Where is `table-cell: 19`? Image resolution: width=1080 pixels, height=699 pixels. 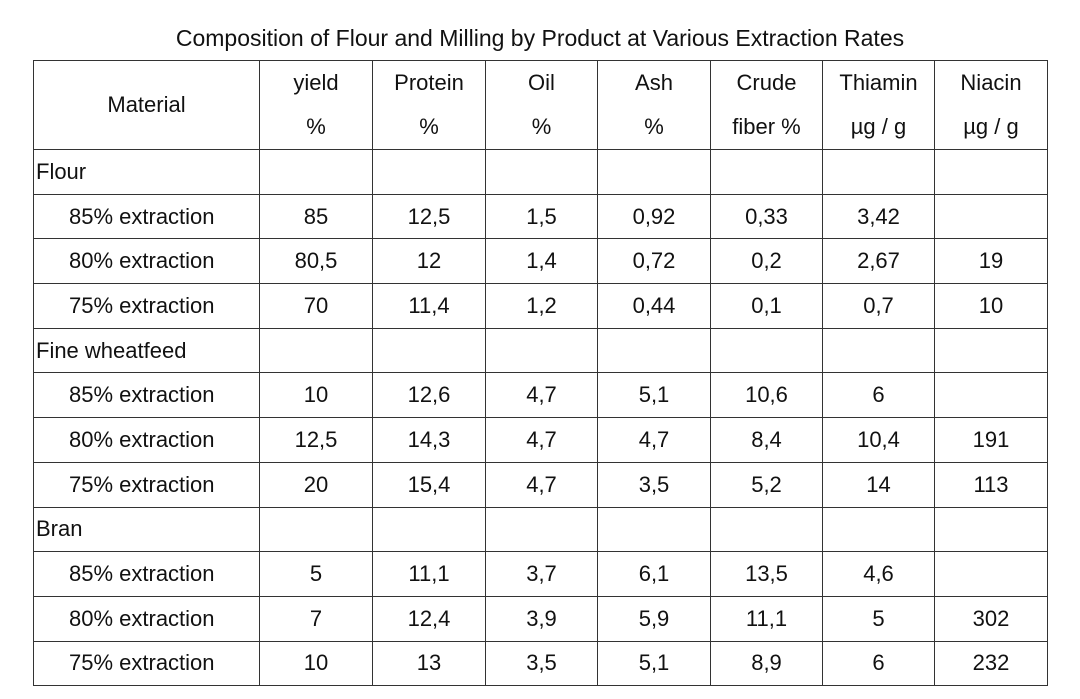 table-cell: 19 is located at coordinates (991, 261).